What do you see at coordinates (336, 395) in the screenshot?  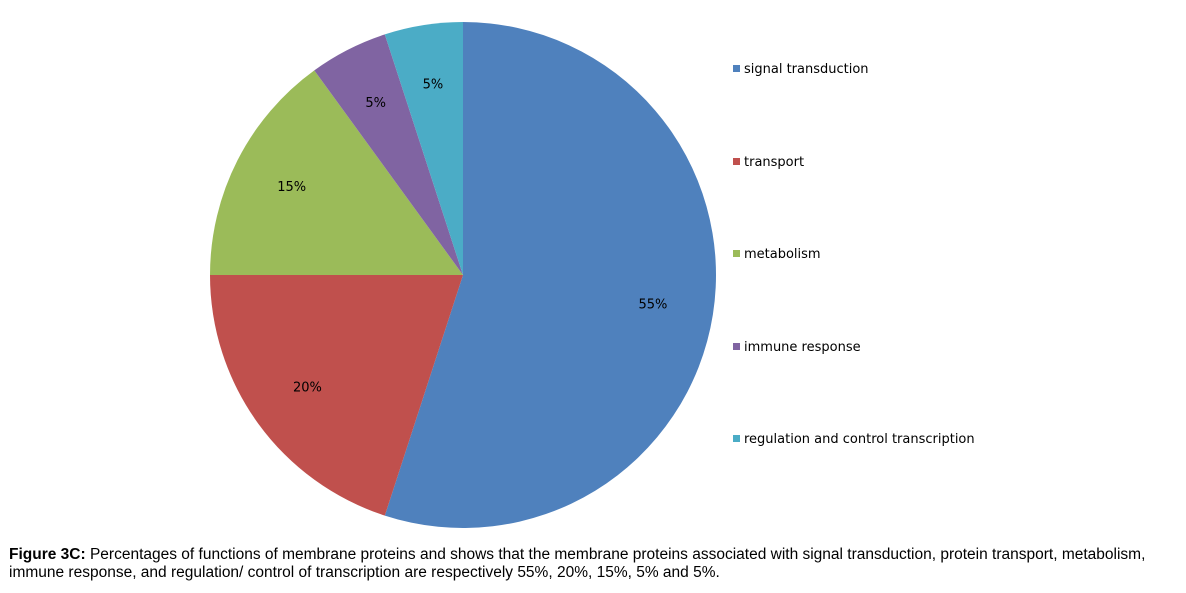 I see `pie-slice-transport` at bounding box center [336, 395].